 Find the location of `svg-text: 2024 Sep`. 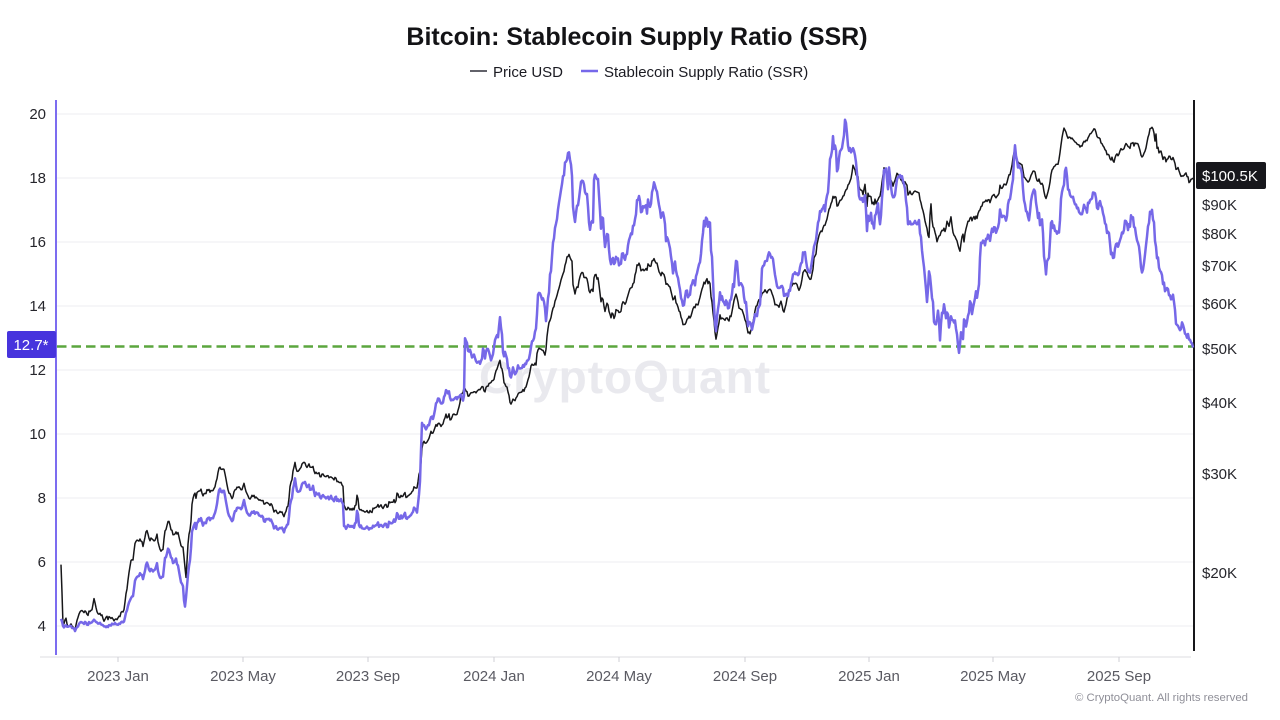

svg-text: 2024 Sep is located at coordinates (745, 676).